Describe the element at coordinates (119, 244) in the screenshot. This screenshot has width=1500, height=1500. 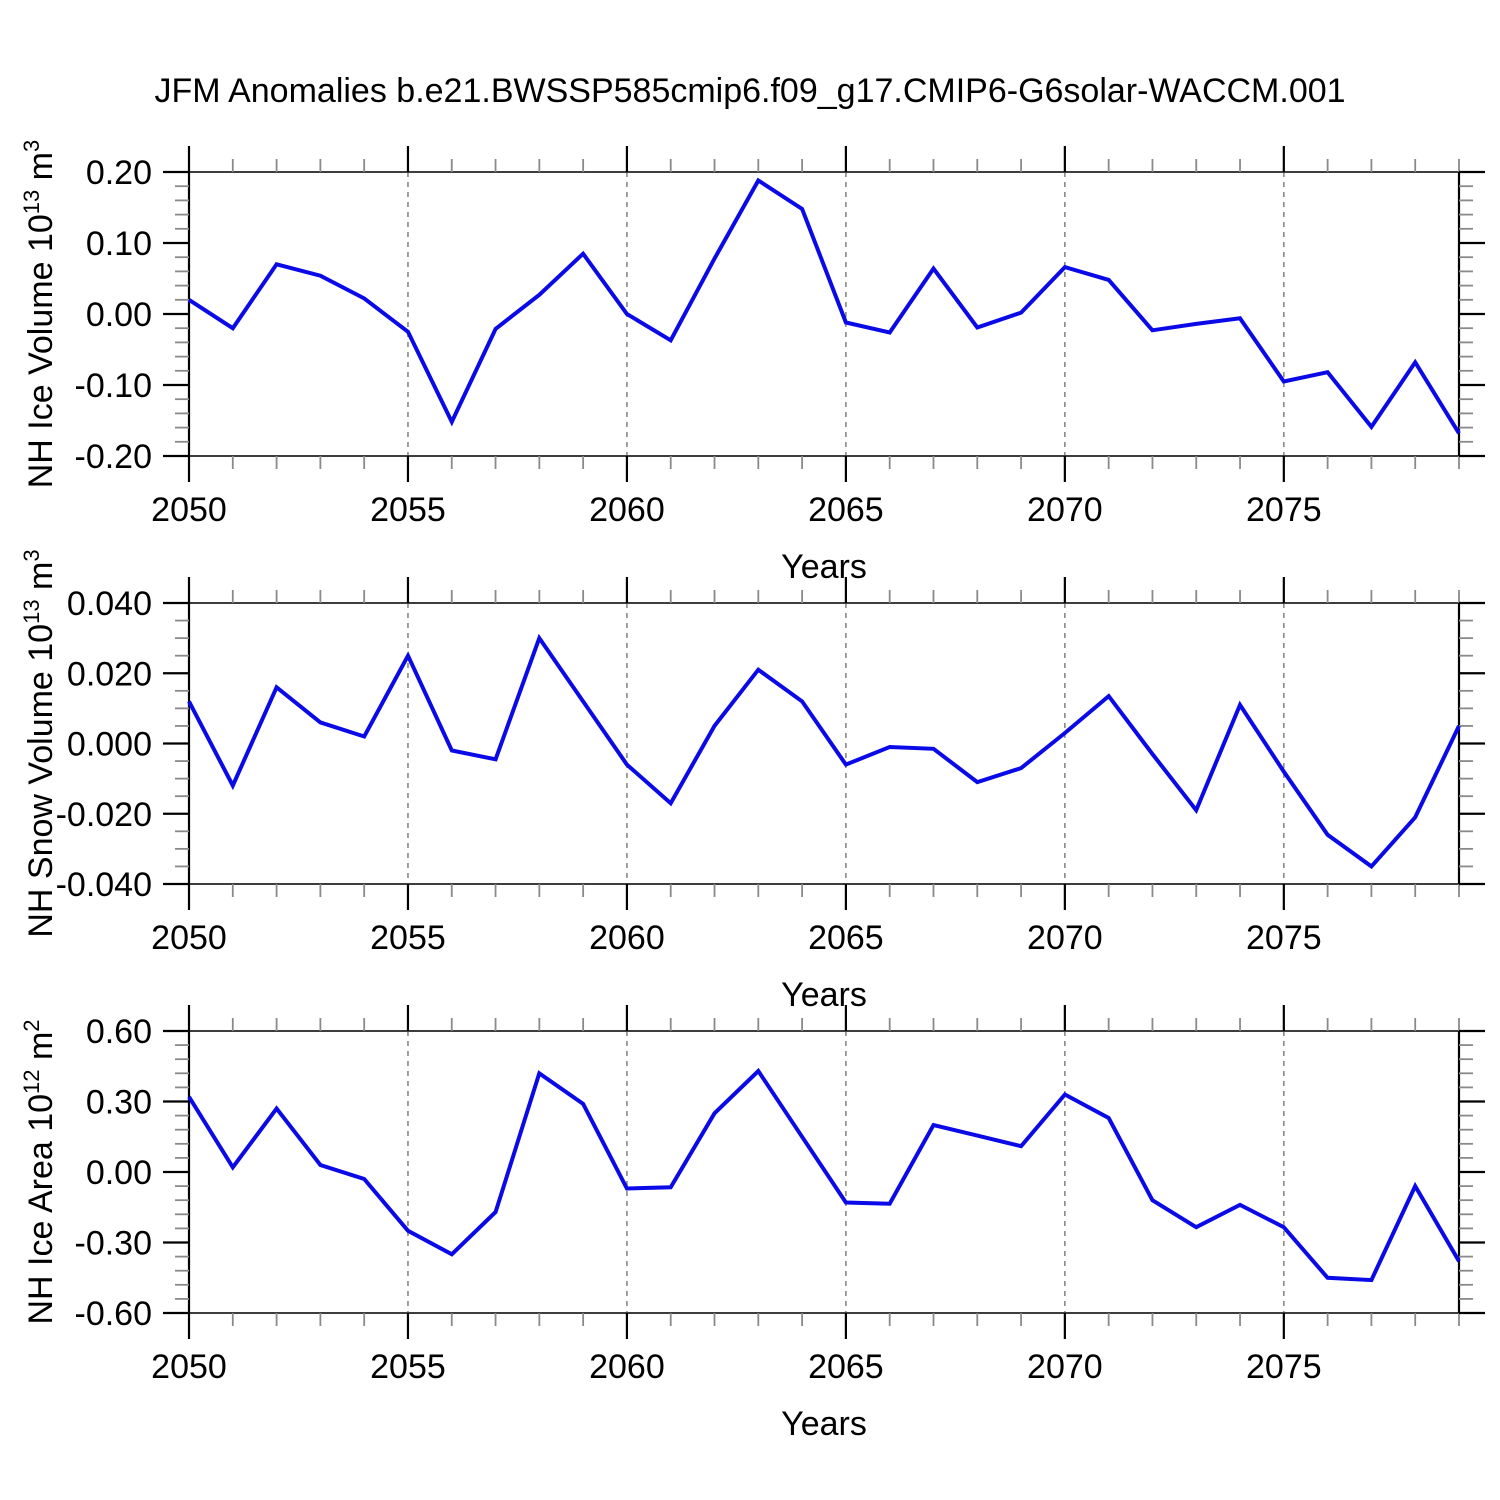
I see `y-tick-label: 0.10` at that location.